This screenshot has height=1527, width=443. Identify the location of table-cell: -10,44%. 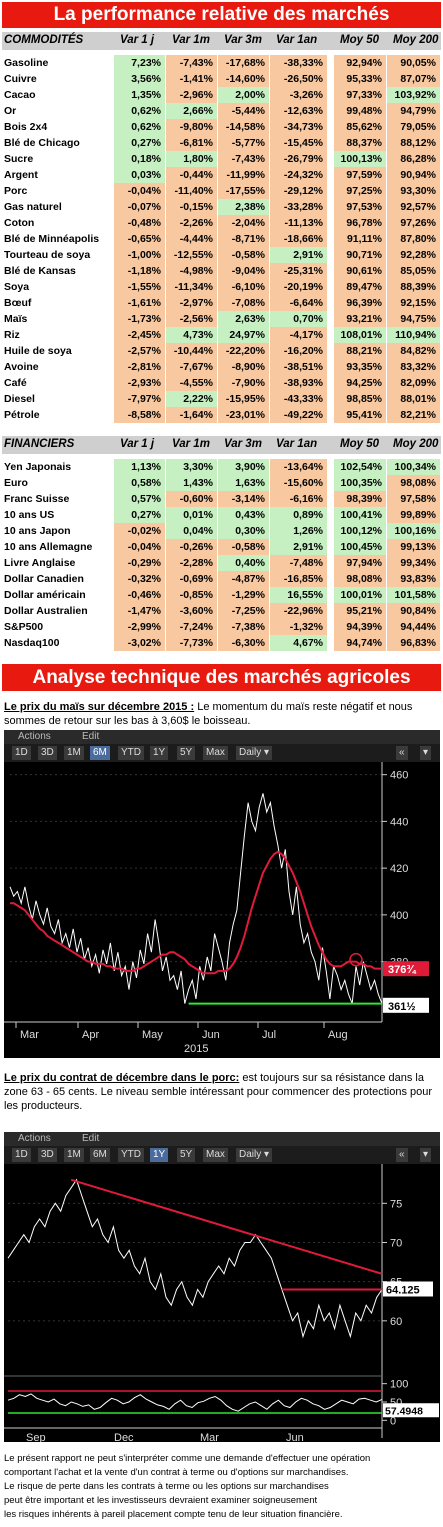
(191, 351).